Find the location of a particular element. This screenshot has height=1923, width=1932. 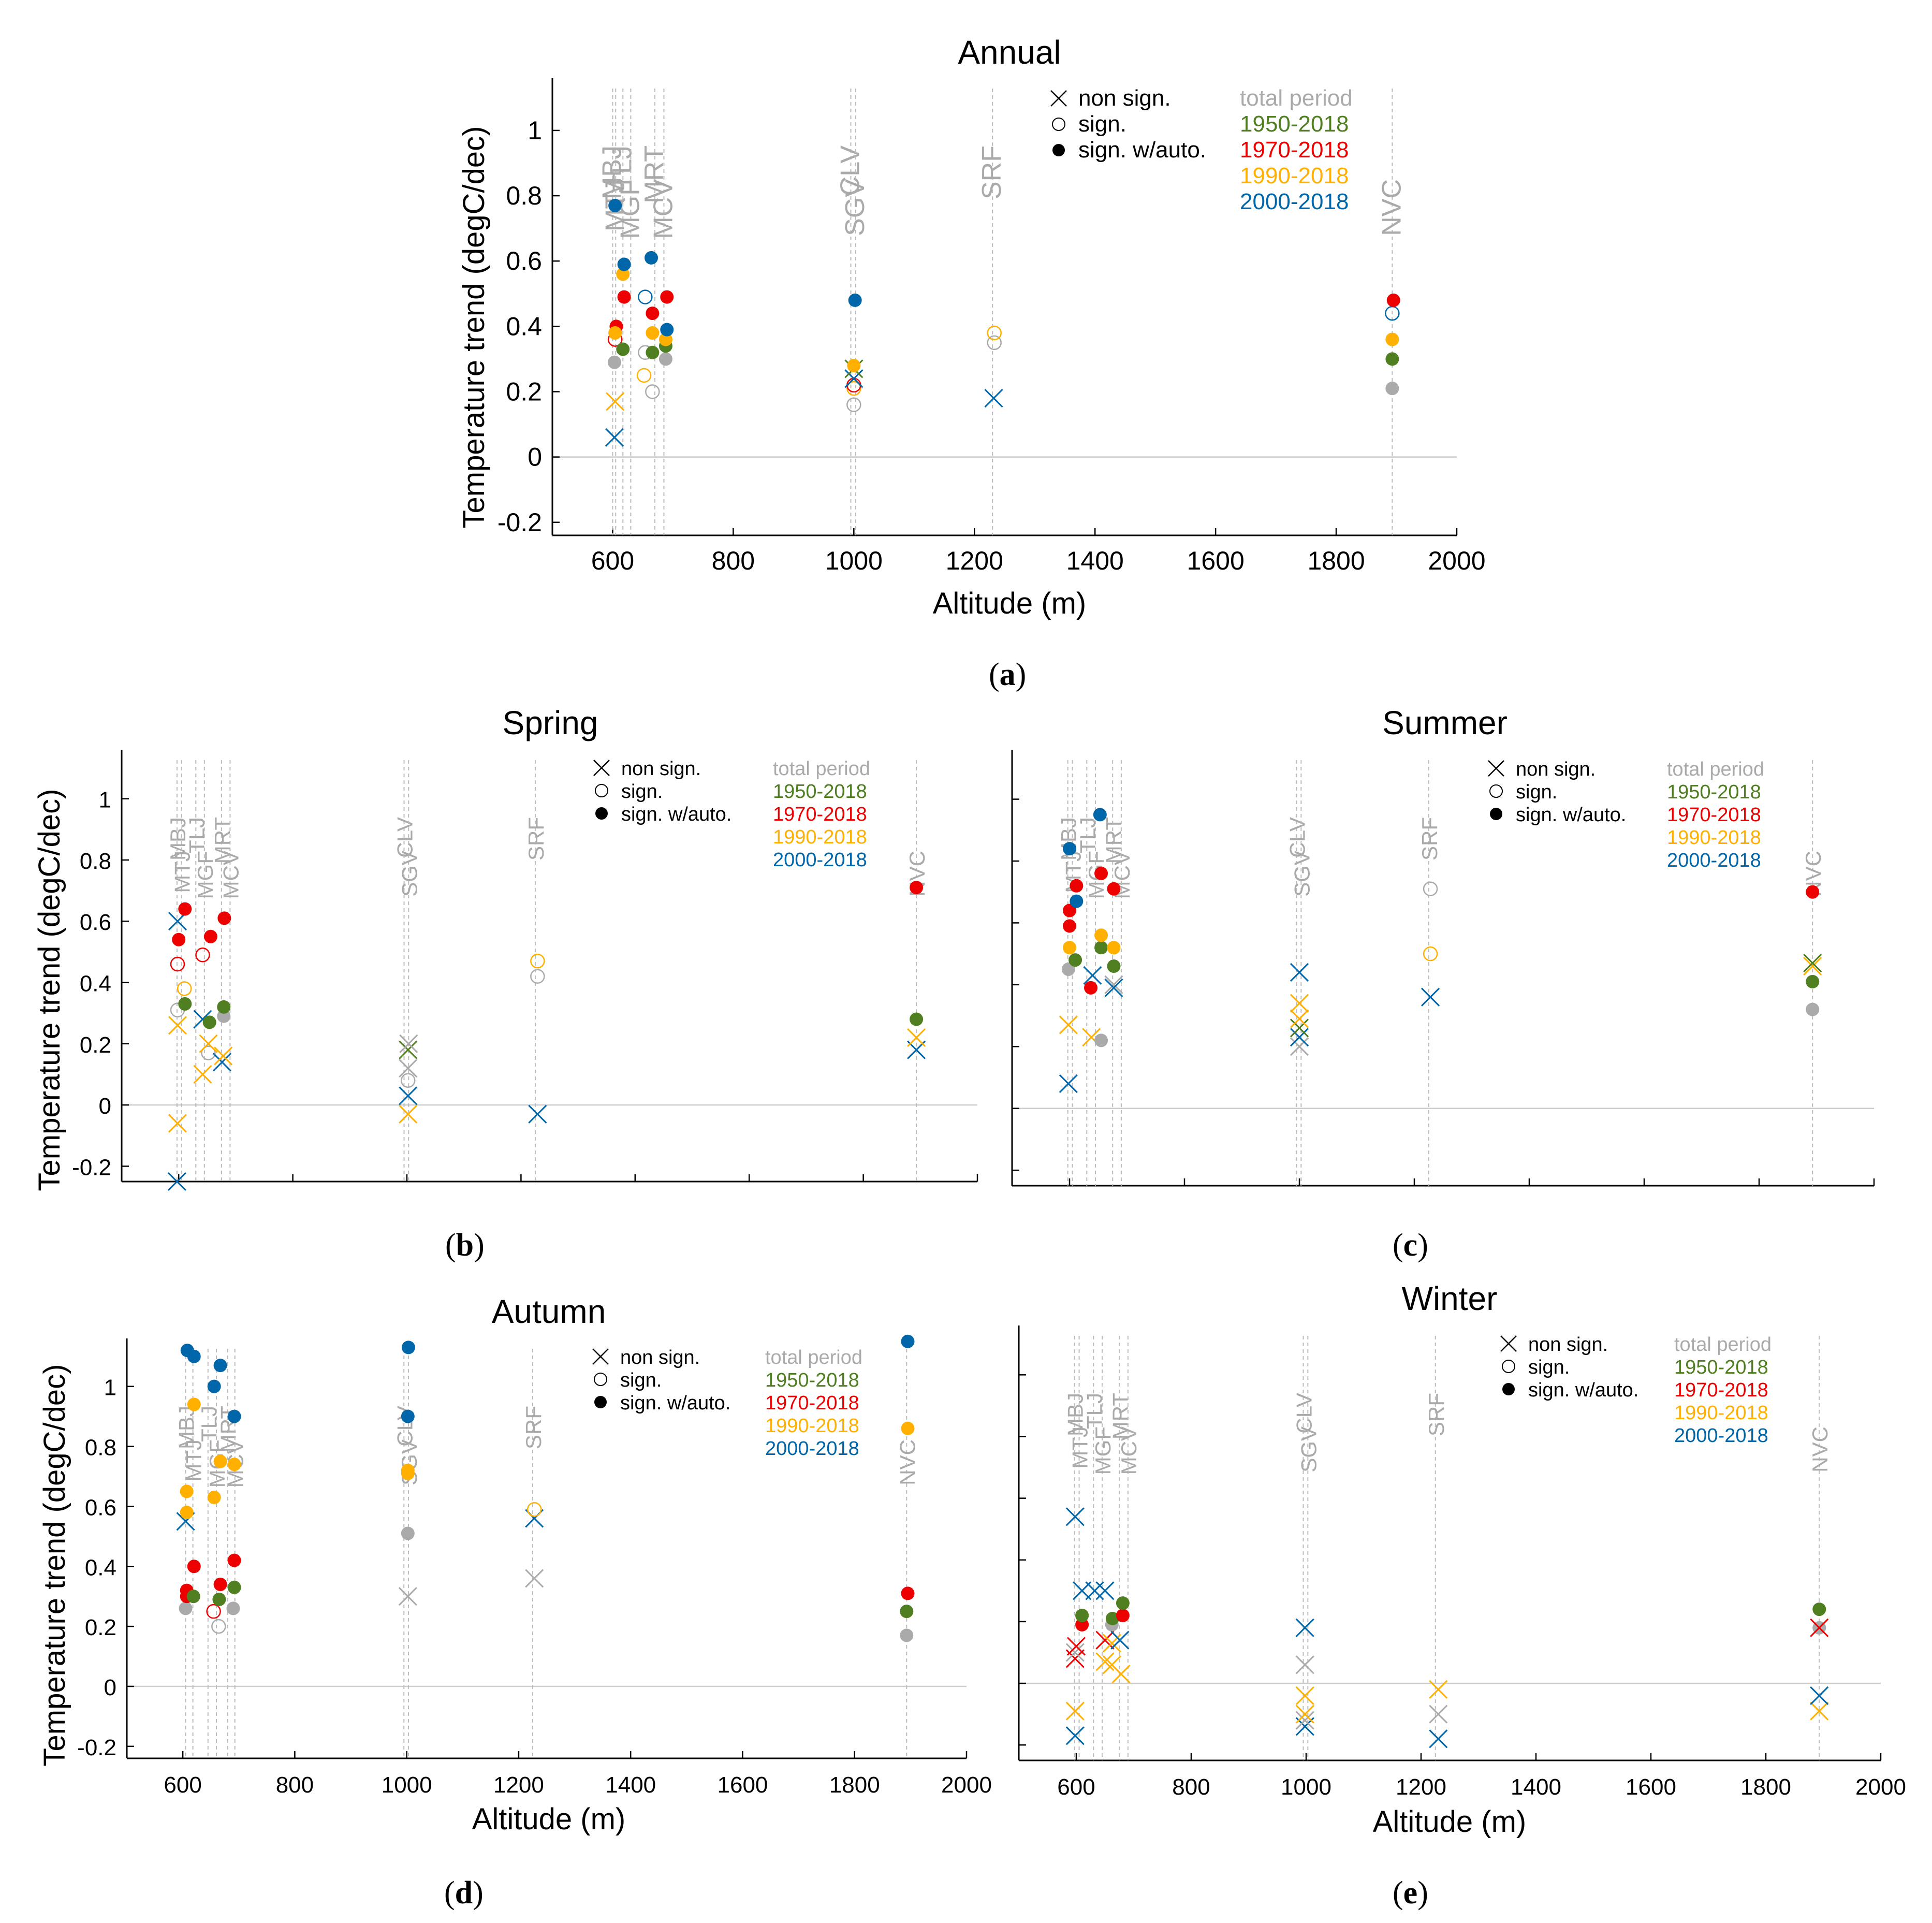

y-tick-label: -0.2 is located at coordinates (519, 522).